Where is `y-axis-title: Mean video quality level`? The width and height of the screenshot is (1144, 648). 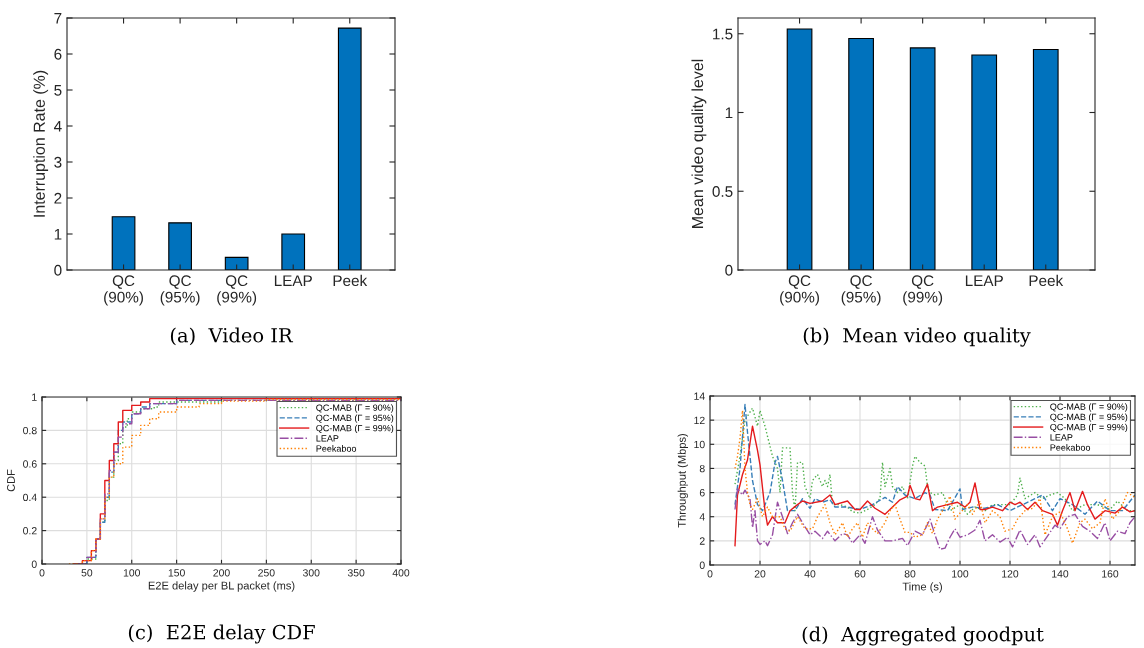
y-axis-title: Mean video quality level is located at coordinates (699, 143).